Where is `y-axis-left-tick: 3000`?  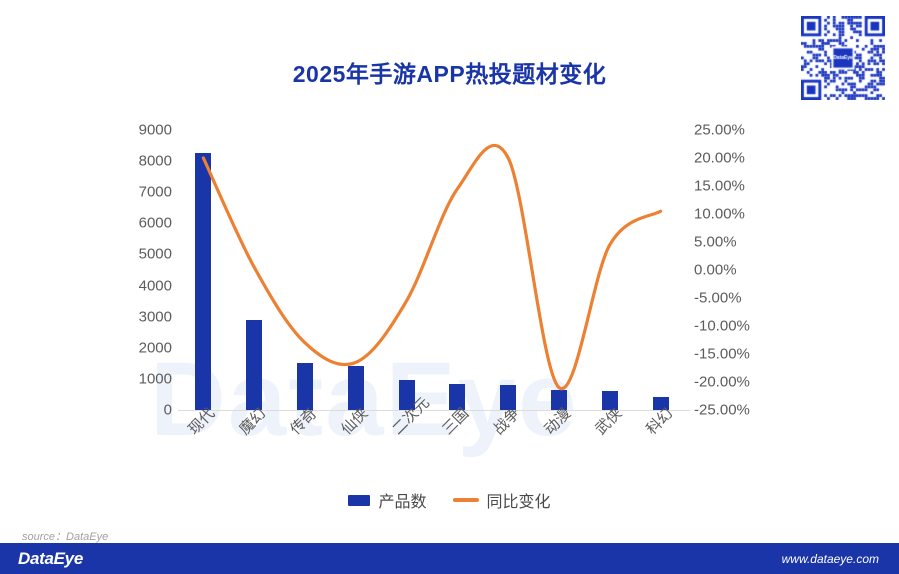 y-axis-left-tick: 3000 is located at coordinates (155, 317).